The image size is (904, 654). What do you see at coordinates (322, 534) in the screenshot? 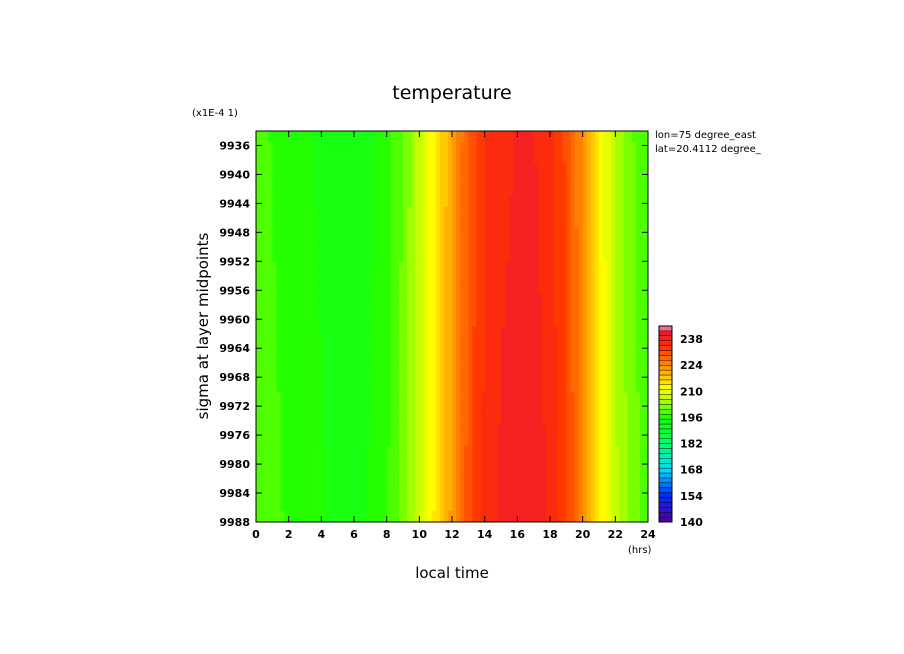
I see `x-tick-label: 4` at bounding box center [322, 534].